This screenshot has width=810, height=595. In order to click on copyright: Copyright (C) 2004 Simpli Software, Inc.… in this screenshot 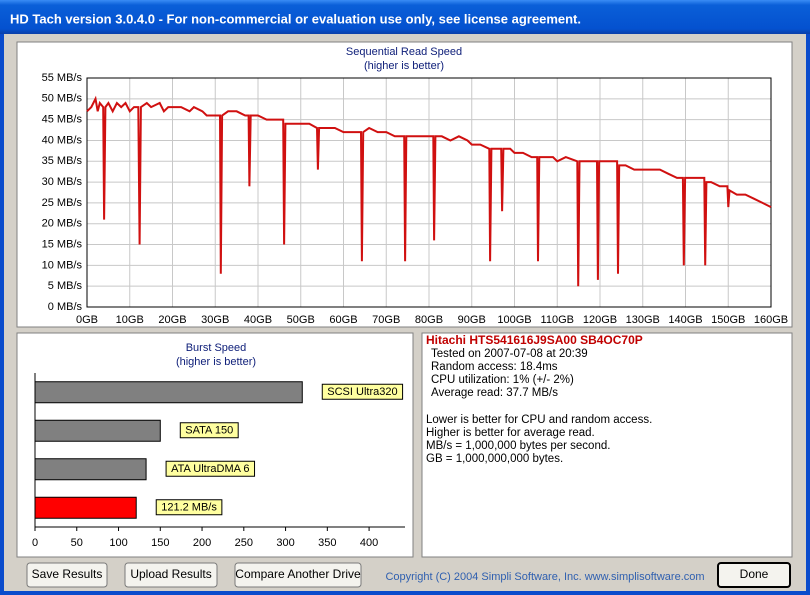, I will do `click(544, 577)`.